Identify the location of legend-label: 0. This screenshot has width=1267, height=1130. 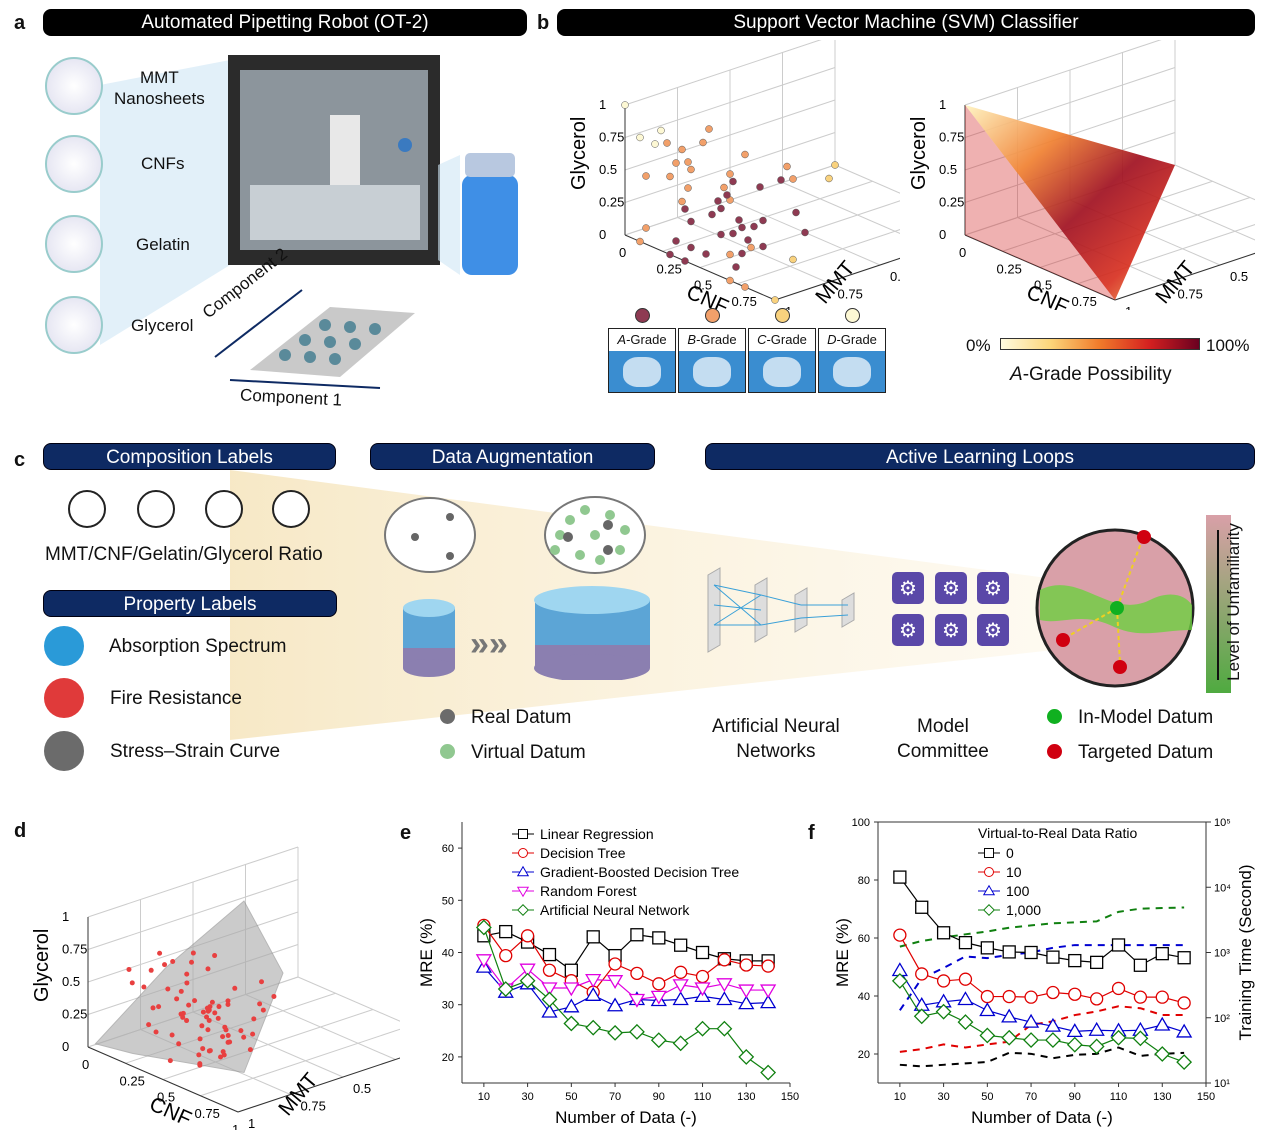
(1010, 853).